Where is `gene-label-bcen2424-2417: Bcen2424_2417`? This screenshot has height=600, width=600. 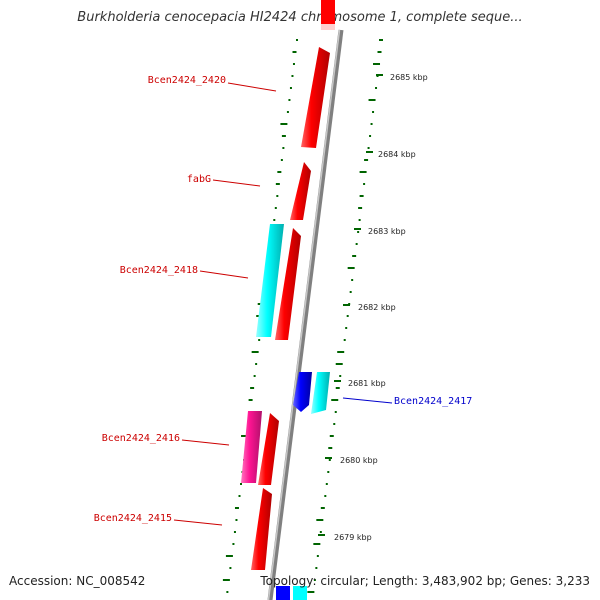 gene-label-bcen2424-2417: Bcen2424_2417 is located at coordinates (433, 401).